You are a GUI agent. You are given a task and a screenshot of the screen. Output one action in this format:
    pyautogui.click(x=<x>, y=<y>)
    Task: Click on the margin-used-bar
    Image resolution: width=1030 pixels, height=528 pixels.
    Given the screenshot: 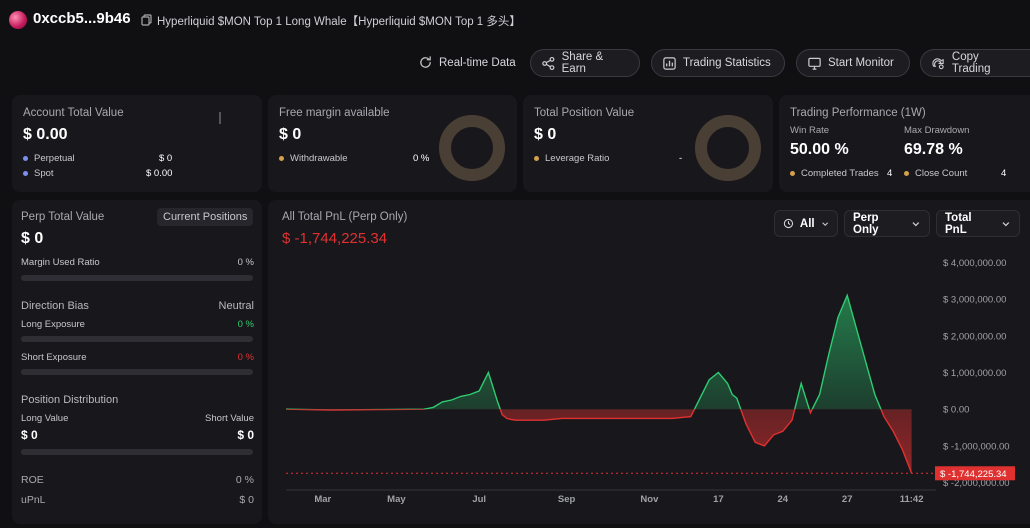 What is the action you would take?
    pyautogui.click(x=137, y=278)
    